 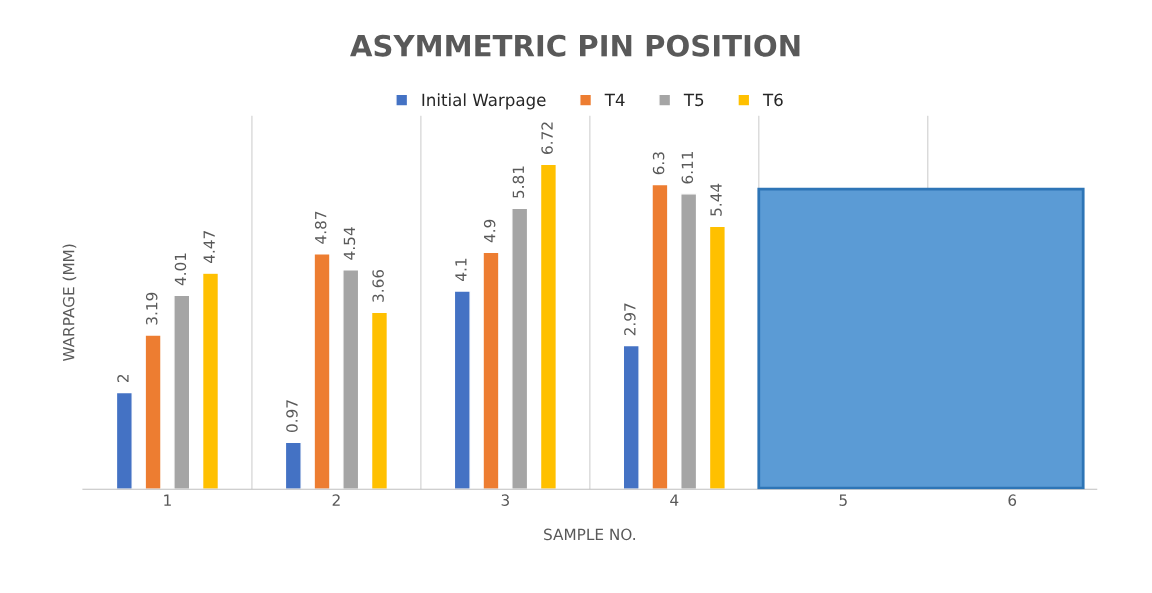 I want to click on data-label: 6.72, so click(x=547, y=138).